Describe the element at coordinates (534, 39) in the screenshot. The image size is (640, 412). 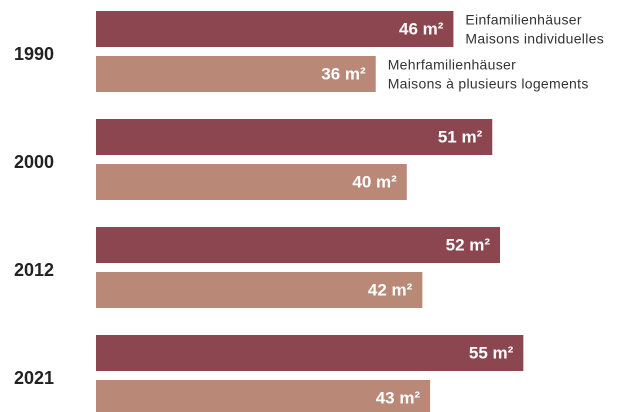
I see `legend-label: Maisons individuelles` at that location.